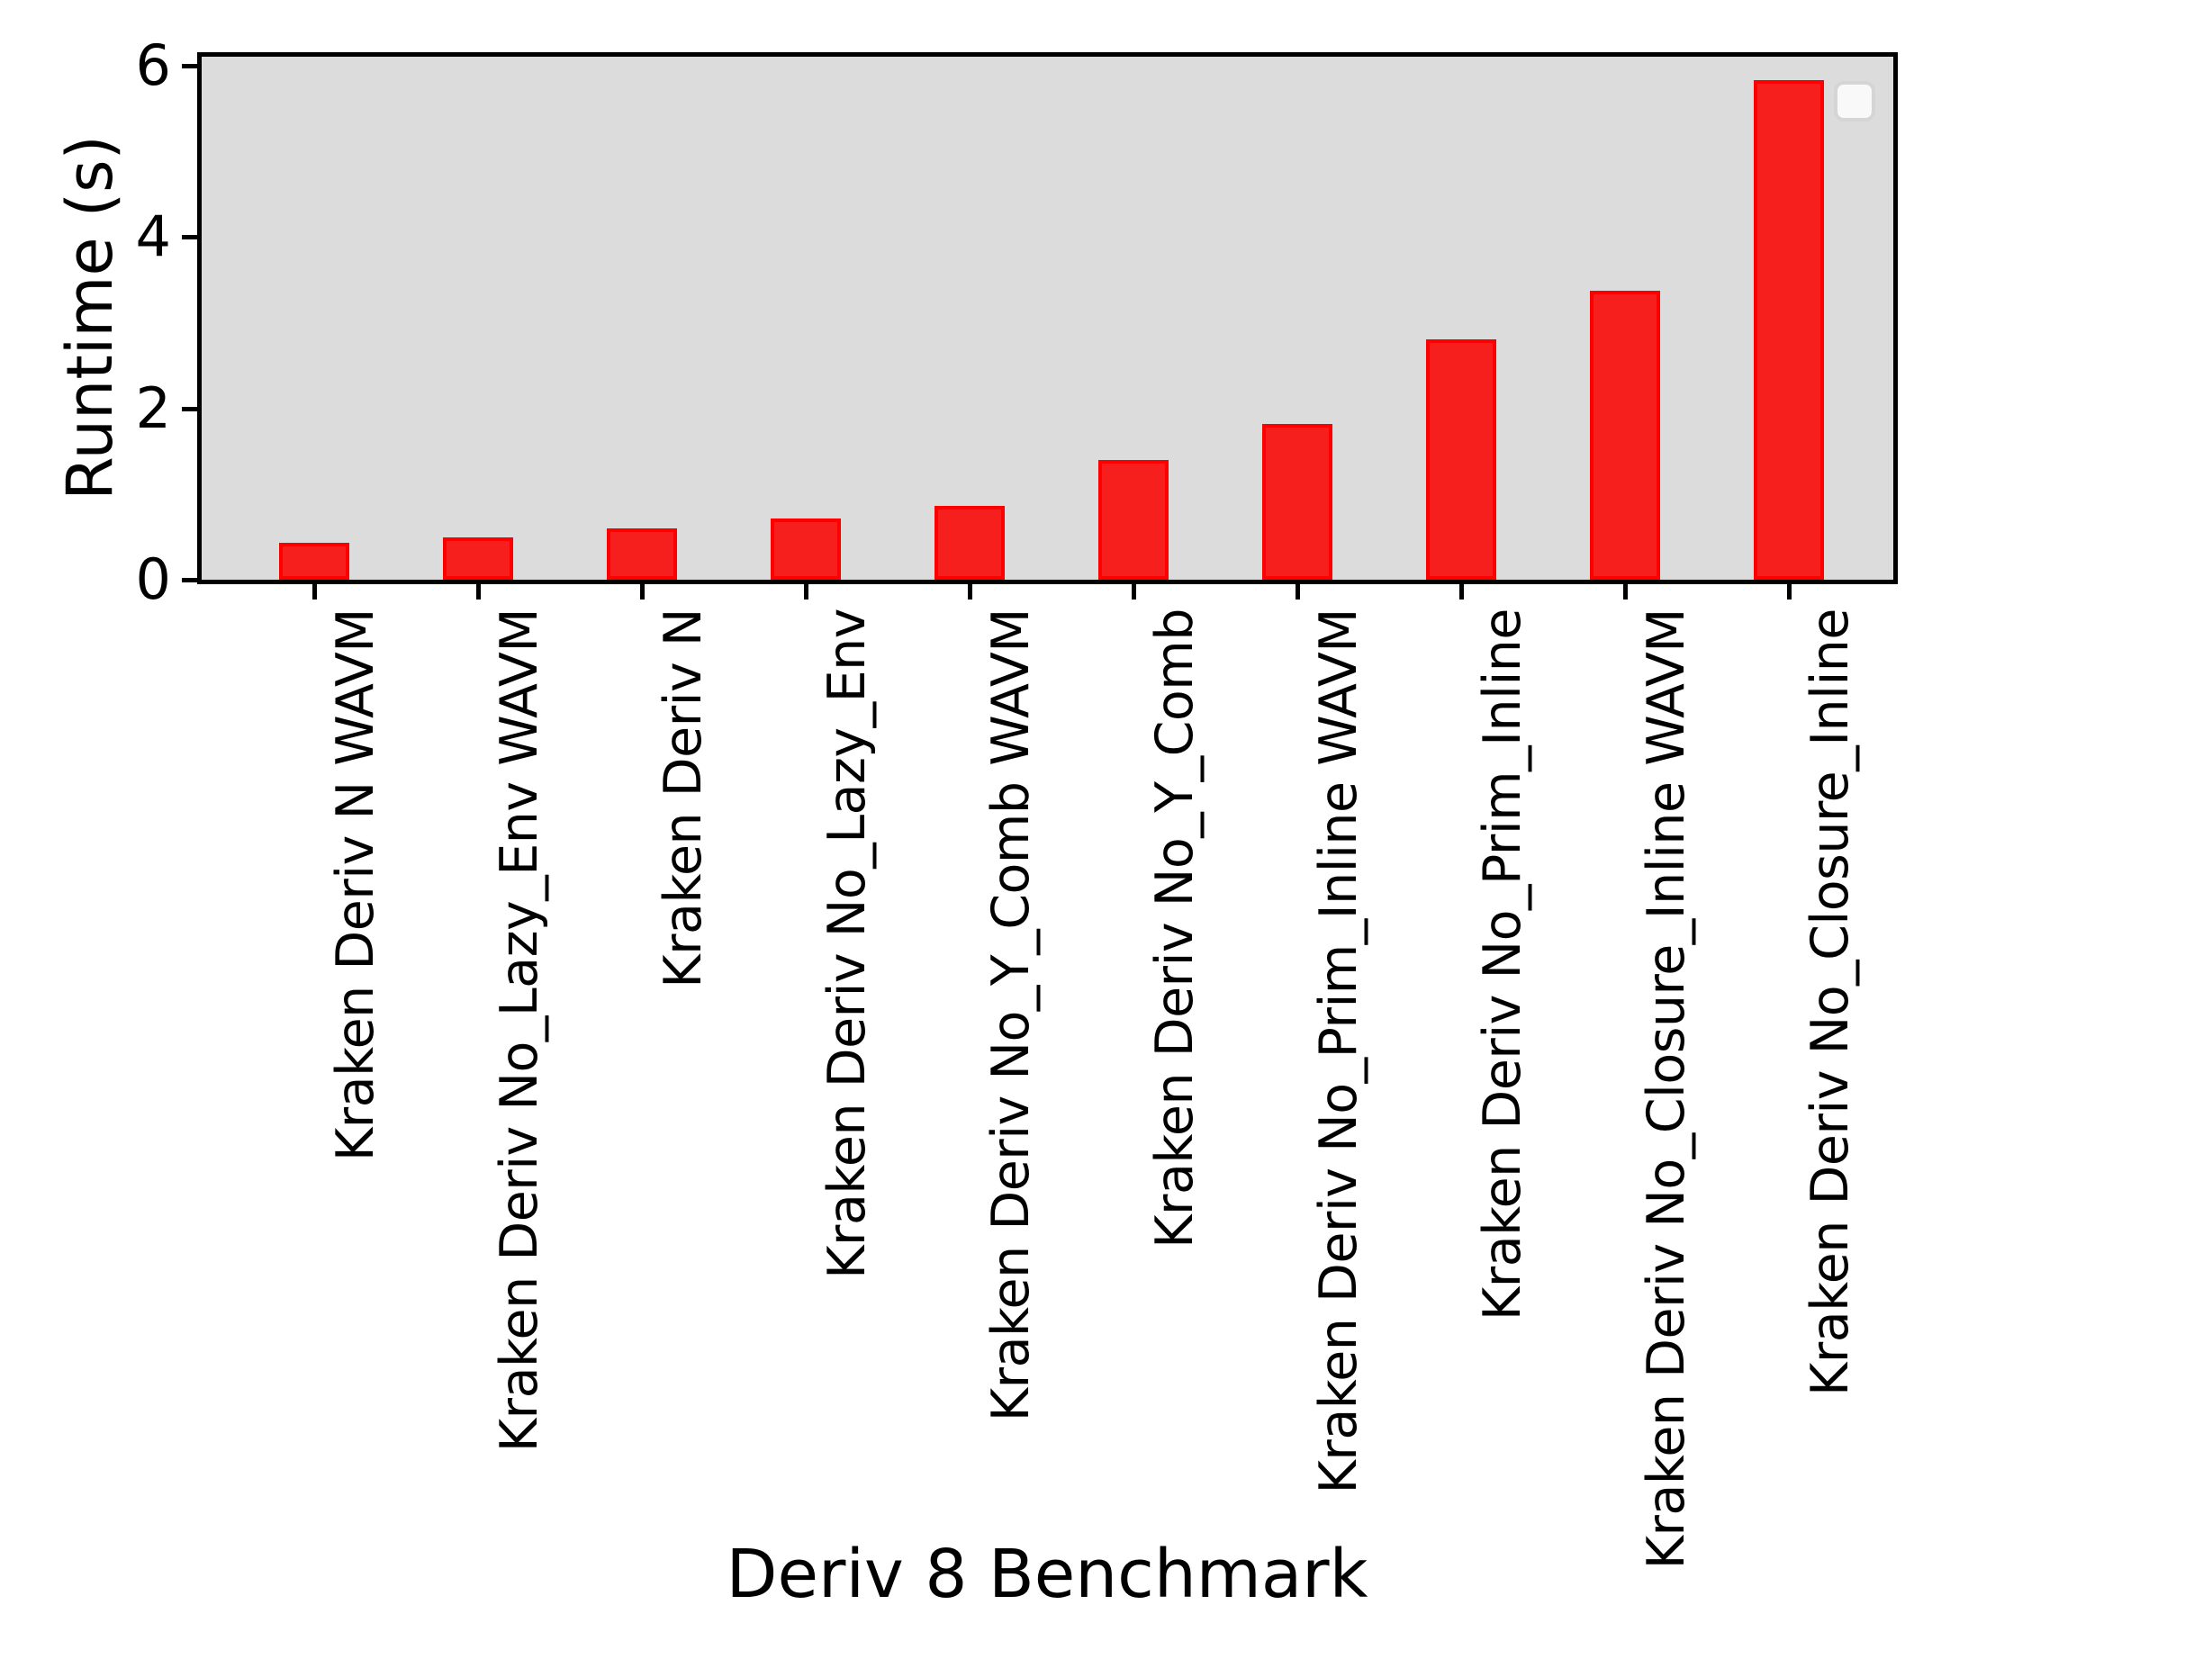 The image size is (2212, 1659). Describe the element at coordinates (1830, 1003) in the screenshot. I see `x-tick-label: Kraken Deriv No_Closure_Inline` at that location.